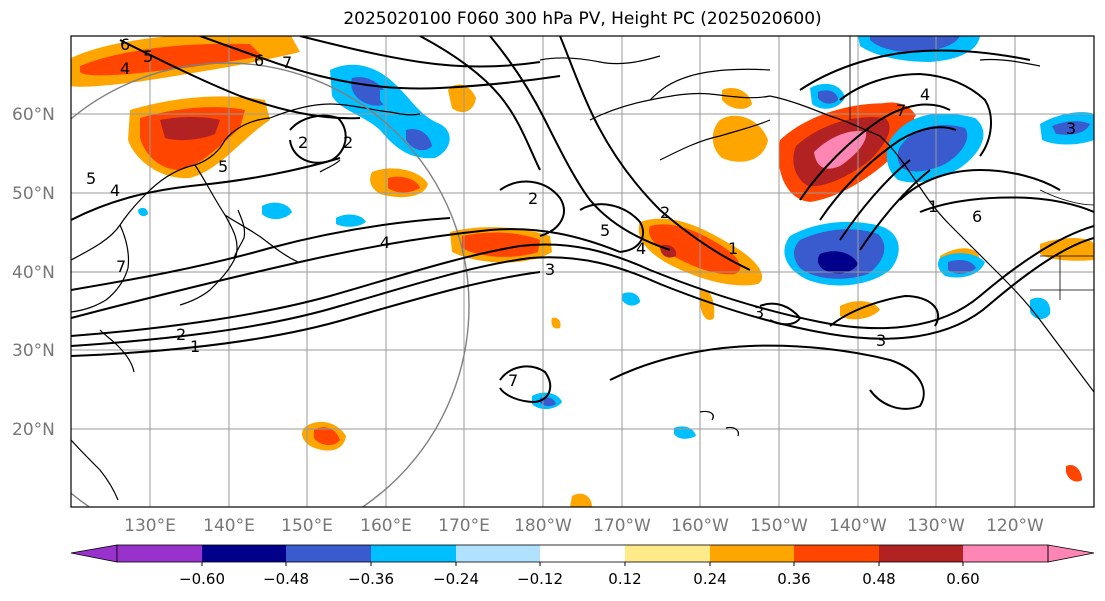 The width and height of the screenshot is (1105, 601). I want to click on colorbar-tick-label: −0.12, so click(540, 579).